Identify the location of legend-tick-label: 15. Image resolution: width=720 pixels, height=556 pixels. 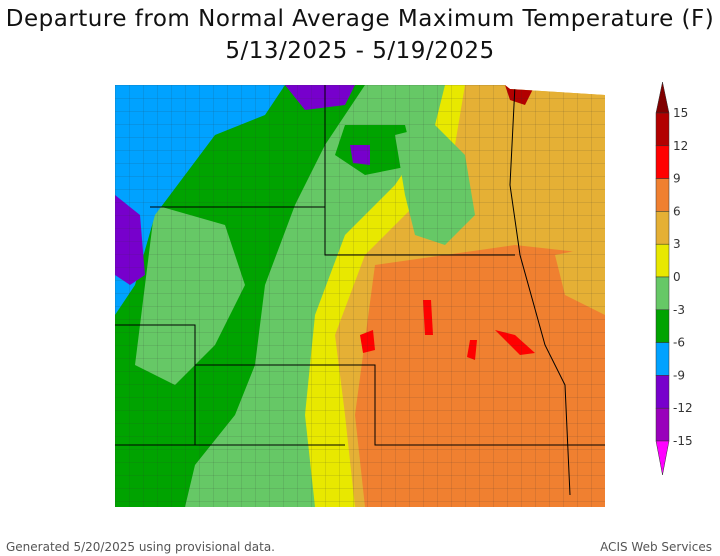
(680, 113).